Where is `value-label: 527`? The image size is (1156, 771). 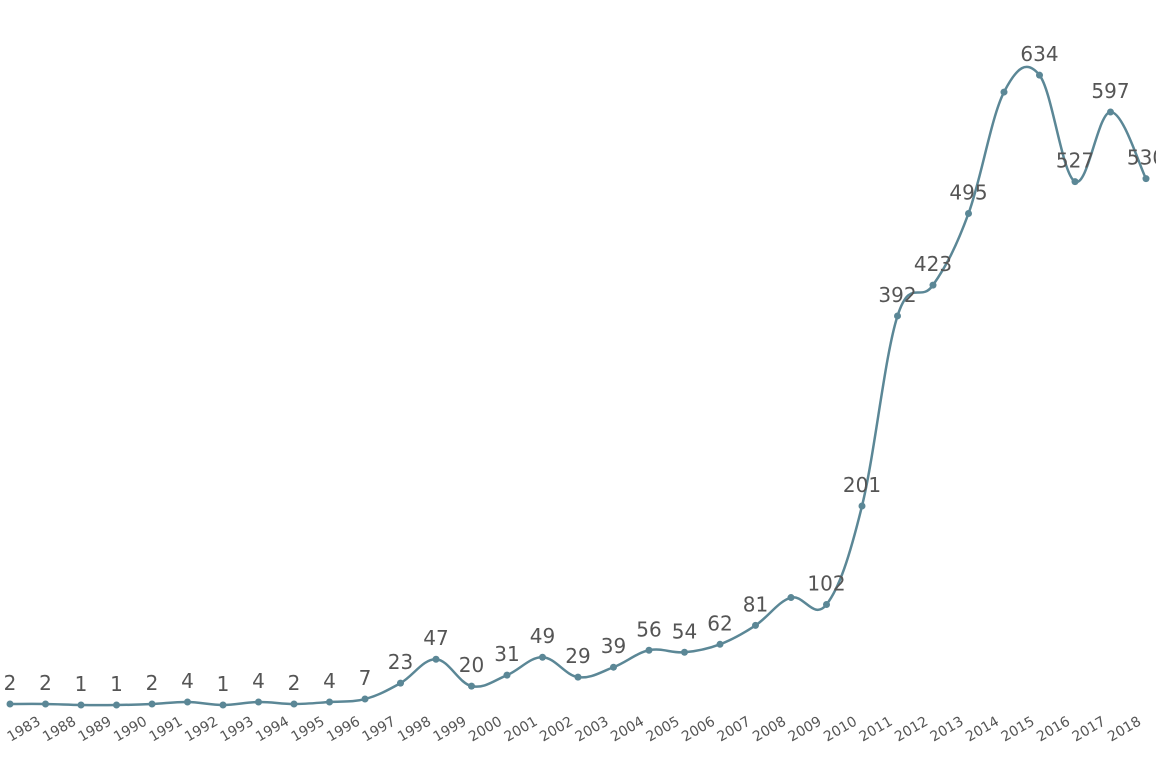 value-label: 527 is located at coordinates (1075, 161).